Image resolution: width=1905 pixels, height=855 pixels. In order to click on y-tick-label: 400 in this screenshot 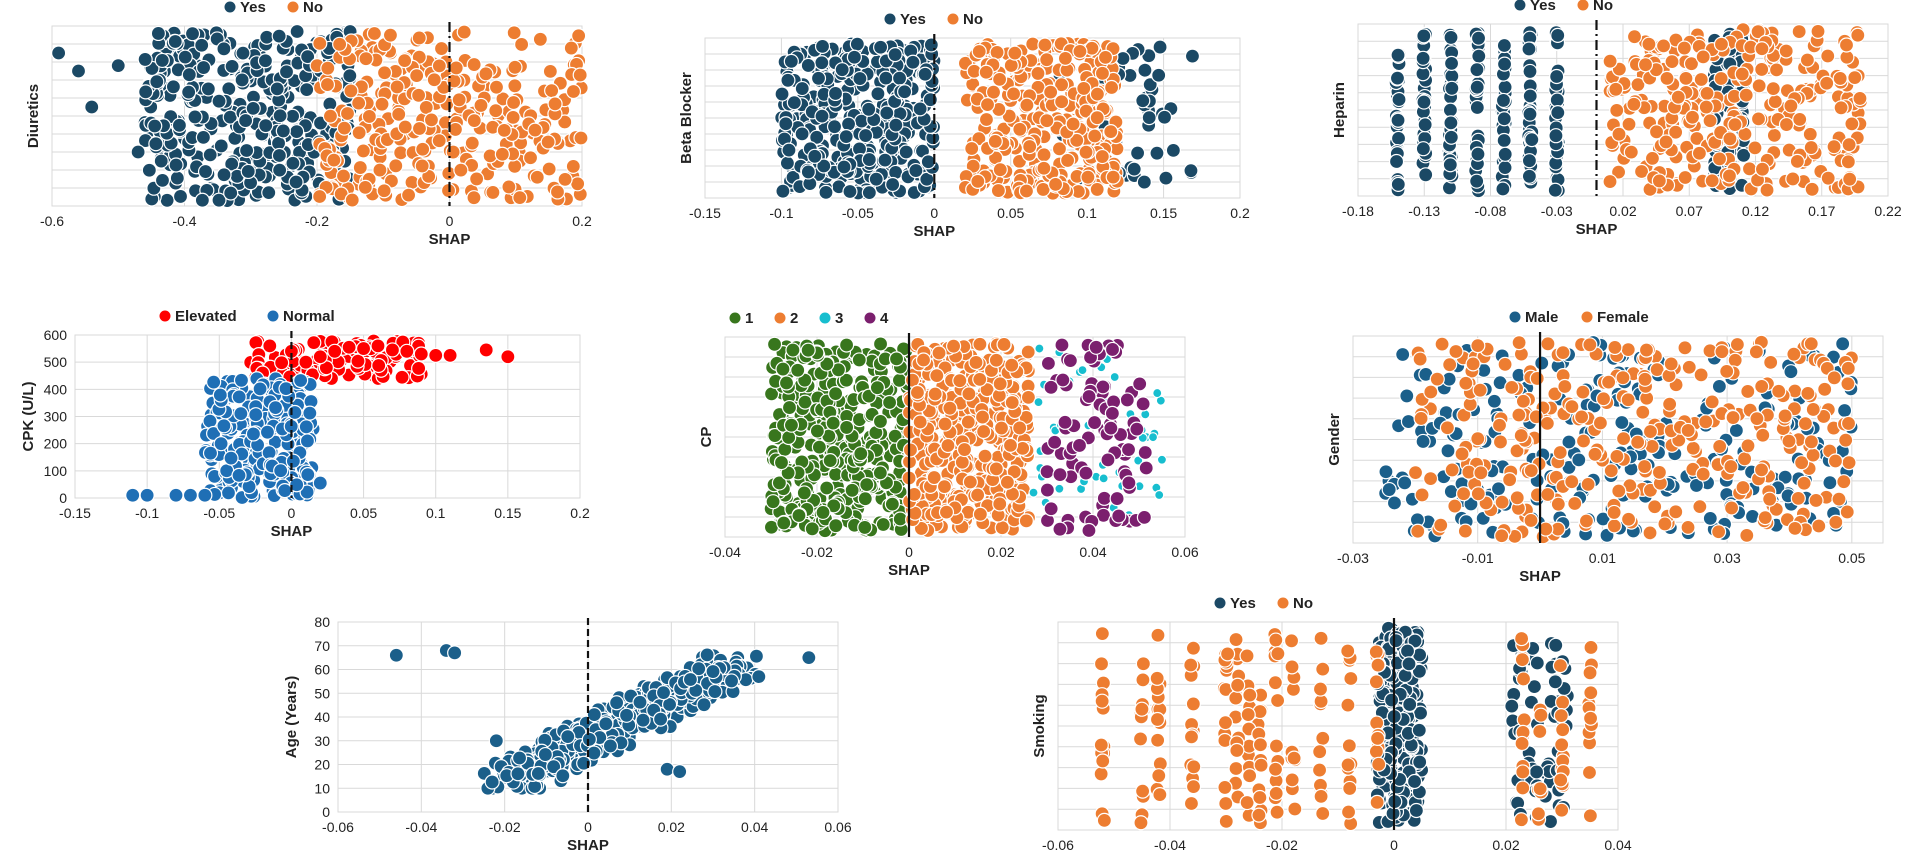, I will do `click(56, 389)`.